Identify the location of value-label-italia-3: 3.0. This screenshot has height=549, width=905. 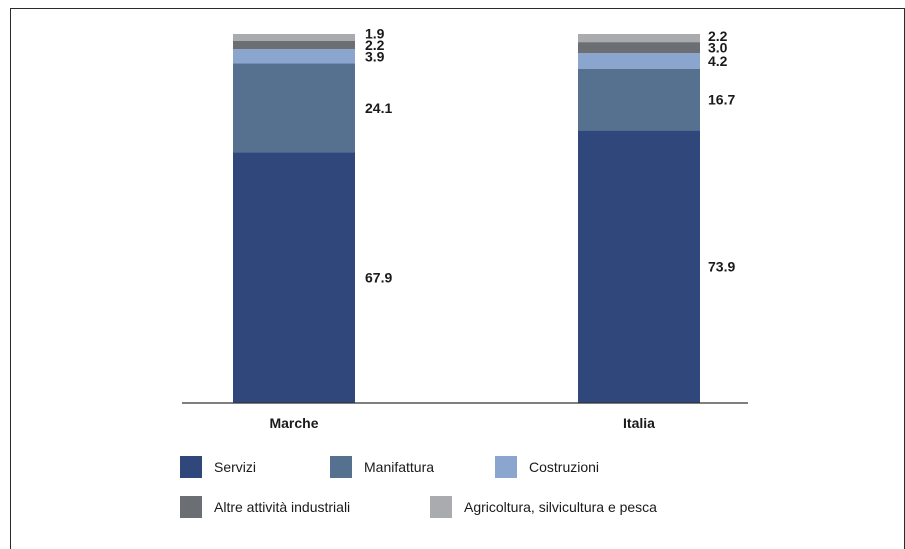
(718, 48).